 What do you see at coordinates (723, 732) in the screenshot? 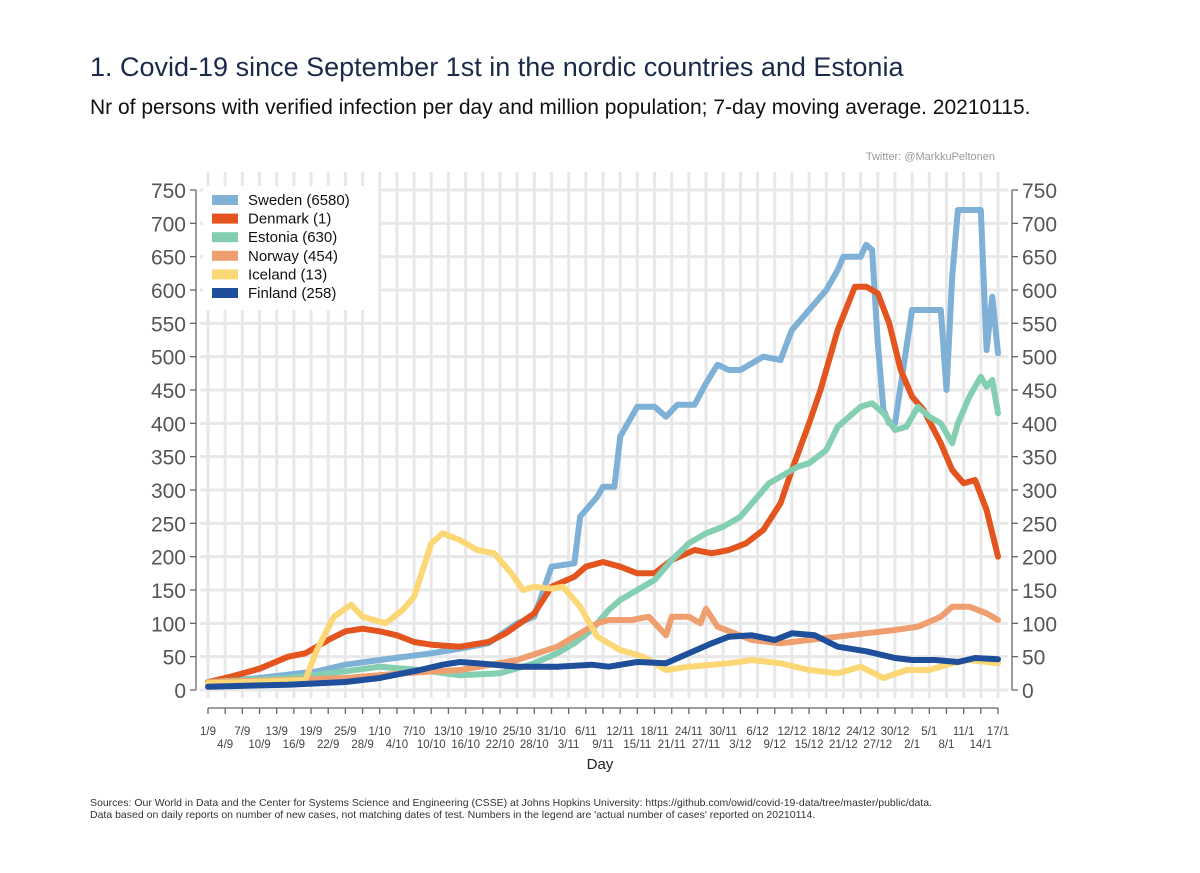
I see `x-tick-label: 30/11` at bounding box center [723, 732].